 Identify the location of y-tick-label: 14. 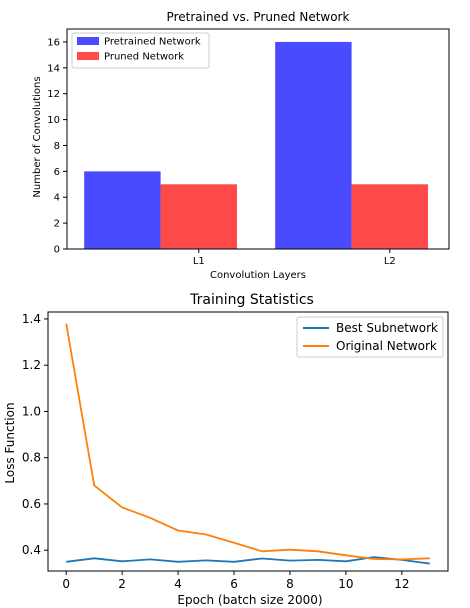
(53, 68).